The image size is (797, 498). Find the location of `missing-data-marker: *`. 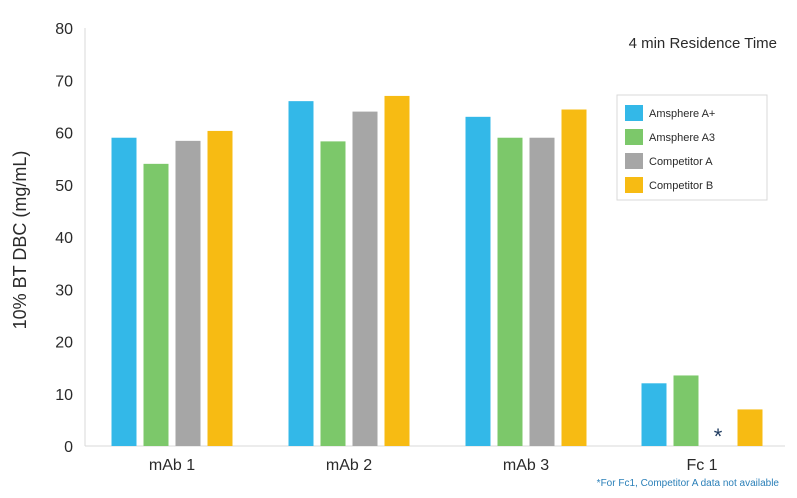

missing-data-marker: * is located at coordinates (718, 436).